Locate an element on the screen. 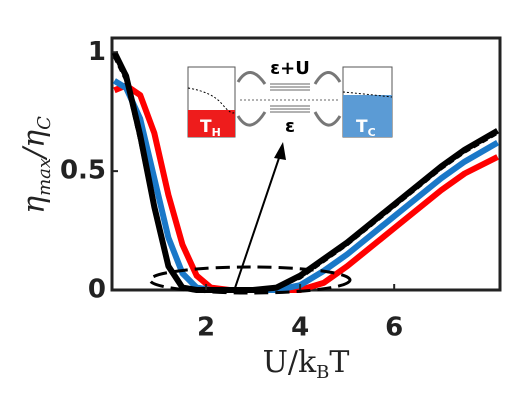  x-tick-label: 2 is located at coordinates (206, 328).